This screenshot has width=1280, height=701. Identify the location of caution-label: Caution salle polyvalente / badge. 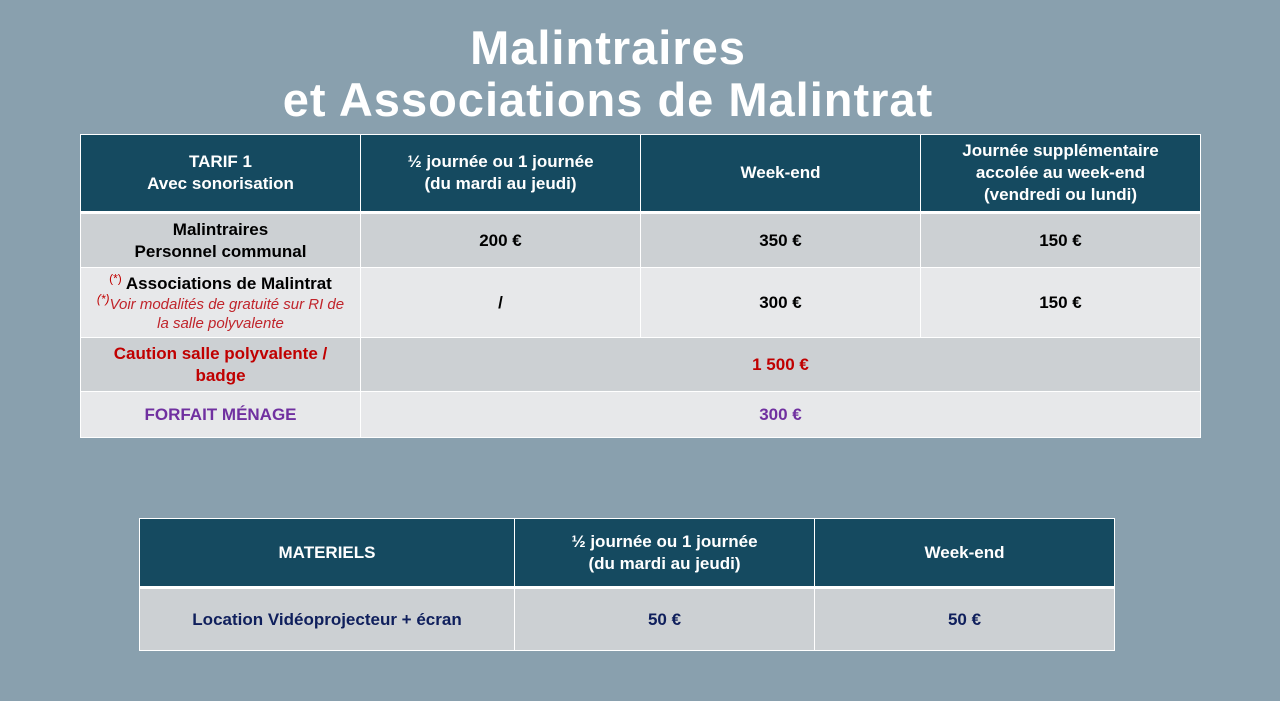
(220, 364).